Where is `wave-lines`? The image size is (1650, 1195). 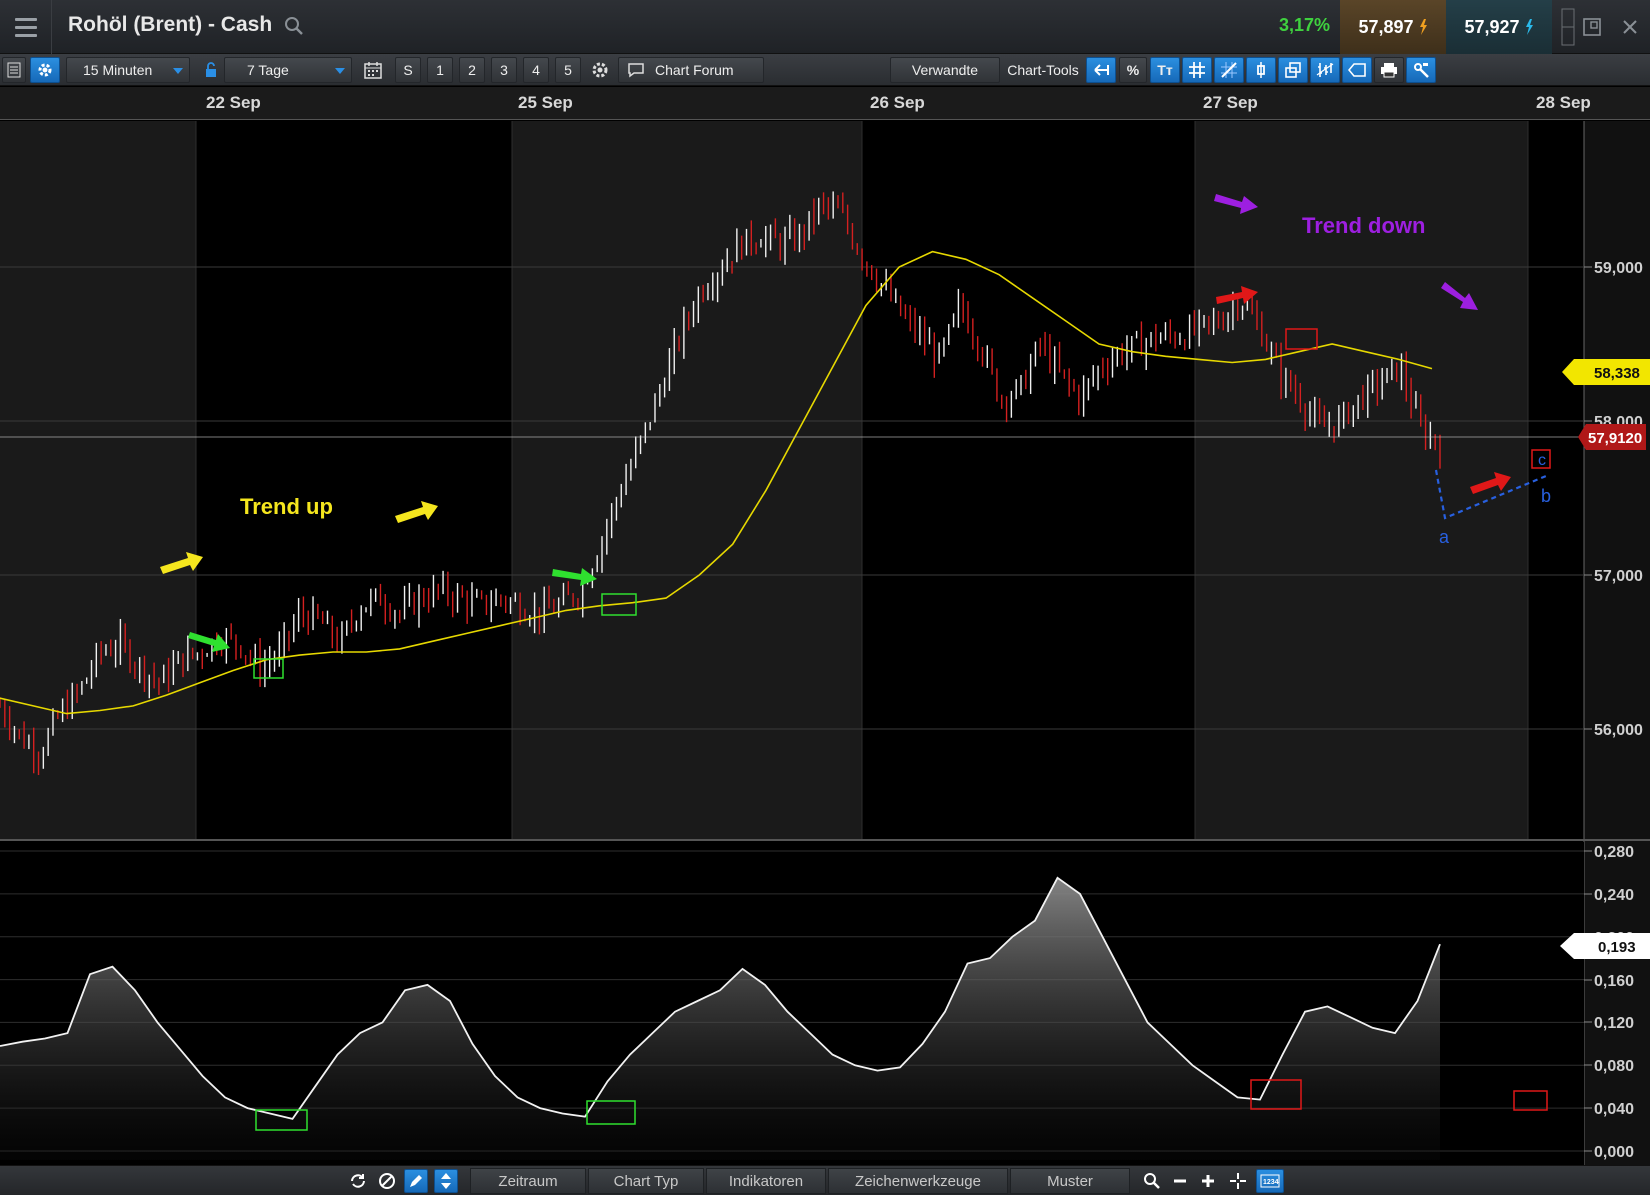
wave-lines is located at coordinates (1490, 494).